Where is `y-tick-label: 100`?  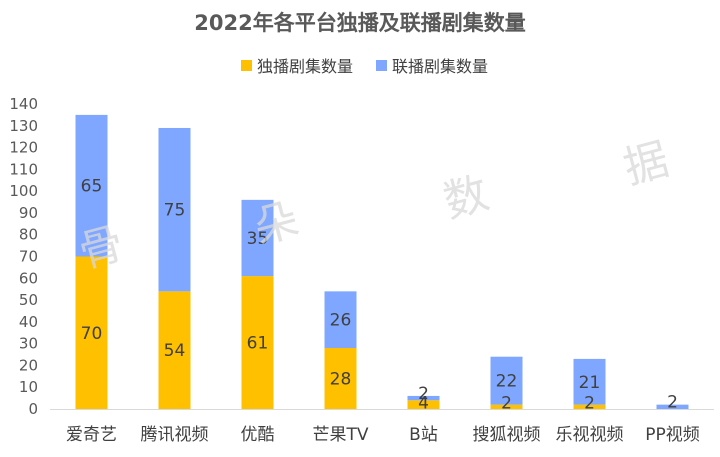 y-tick-label: 100 is located at coordinates (23, 191).